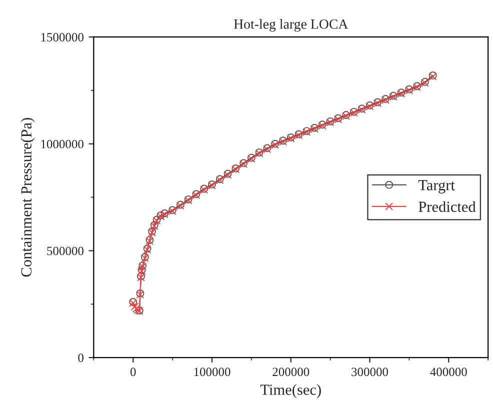 The width and height of the screenshot is (493, 411). I want to click on y-tick-label: 1000000, so click(62, 144).